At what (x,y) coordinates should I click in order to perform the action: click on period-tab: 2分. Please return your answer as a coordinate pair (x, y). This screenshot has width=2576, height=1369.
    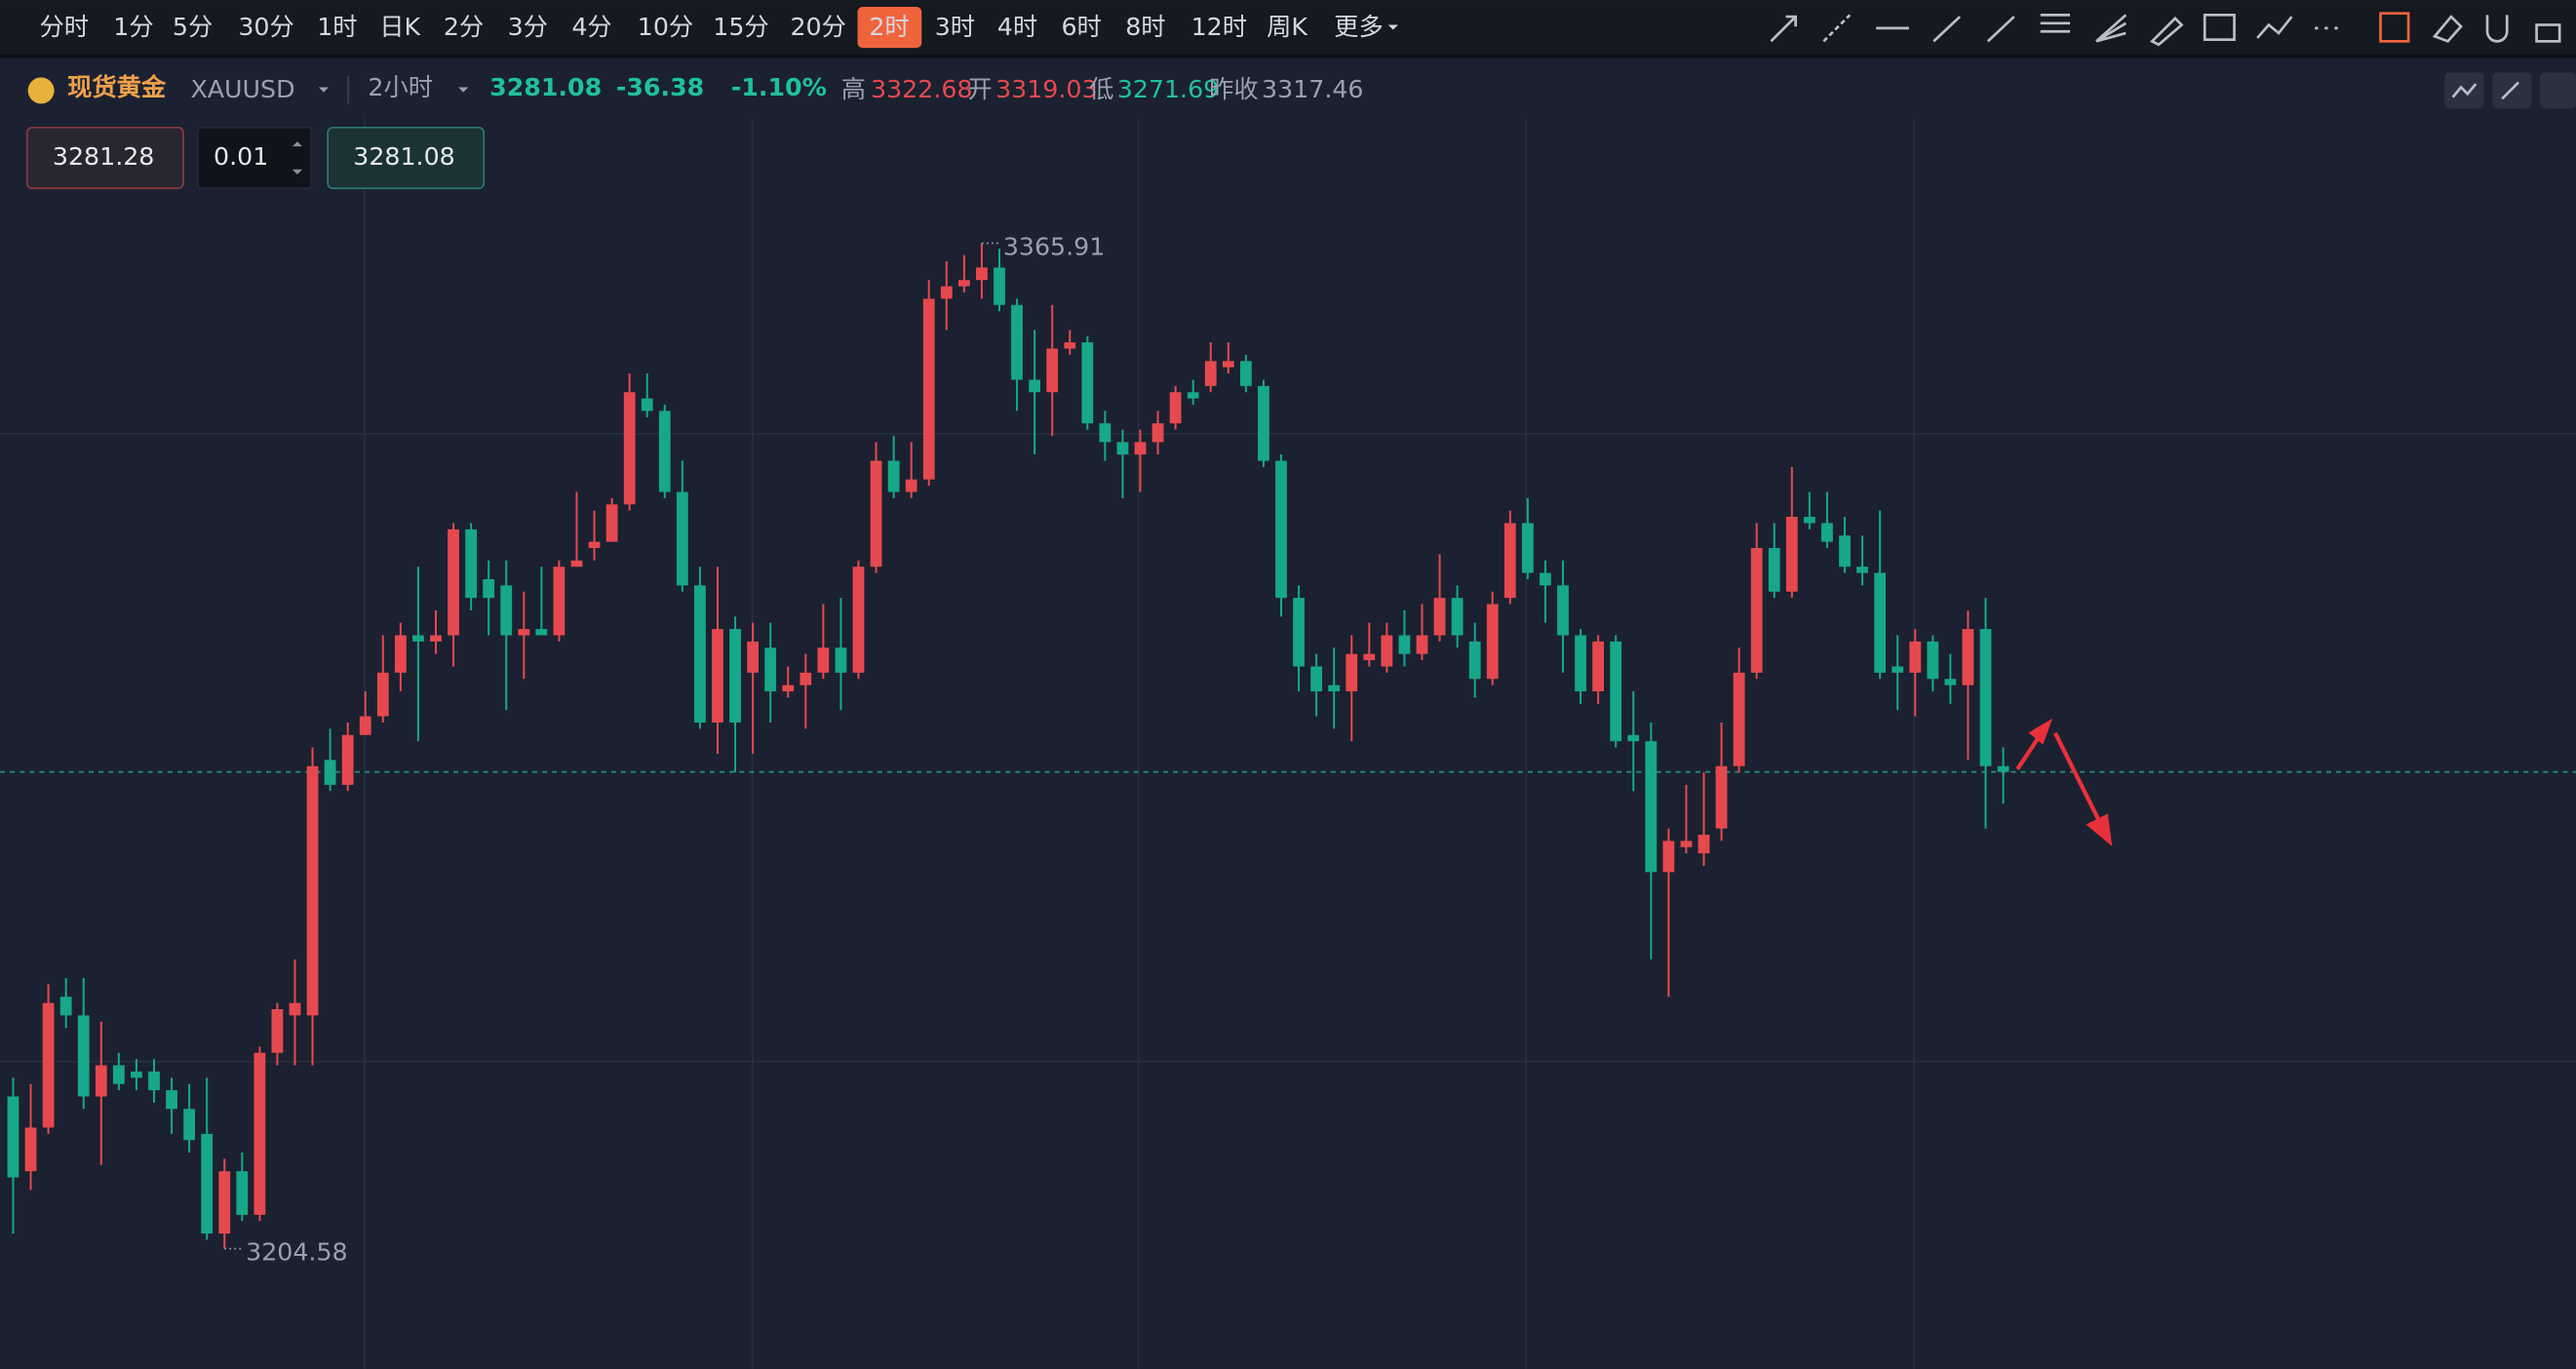
    Looking at the image, I should click on (464, 27).